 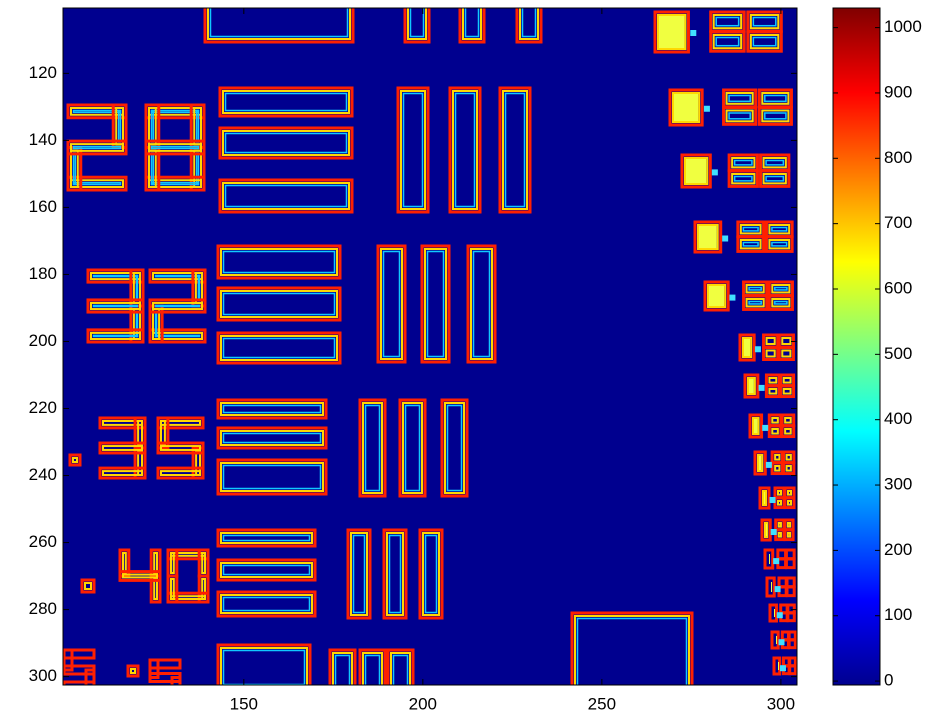 What do you see at coordinates (43, 206) in the screenshot?
I see `y-tick-label: 160` at bounding box center [43, 206].